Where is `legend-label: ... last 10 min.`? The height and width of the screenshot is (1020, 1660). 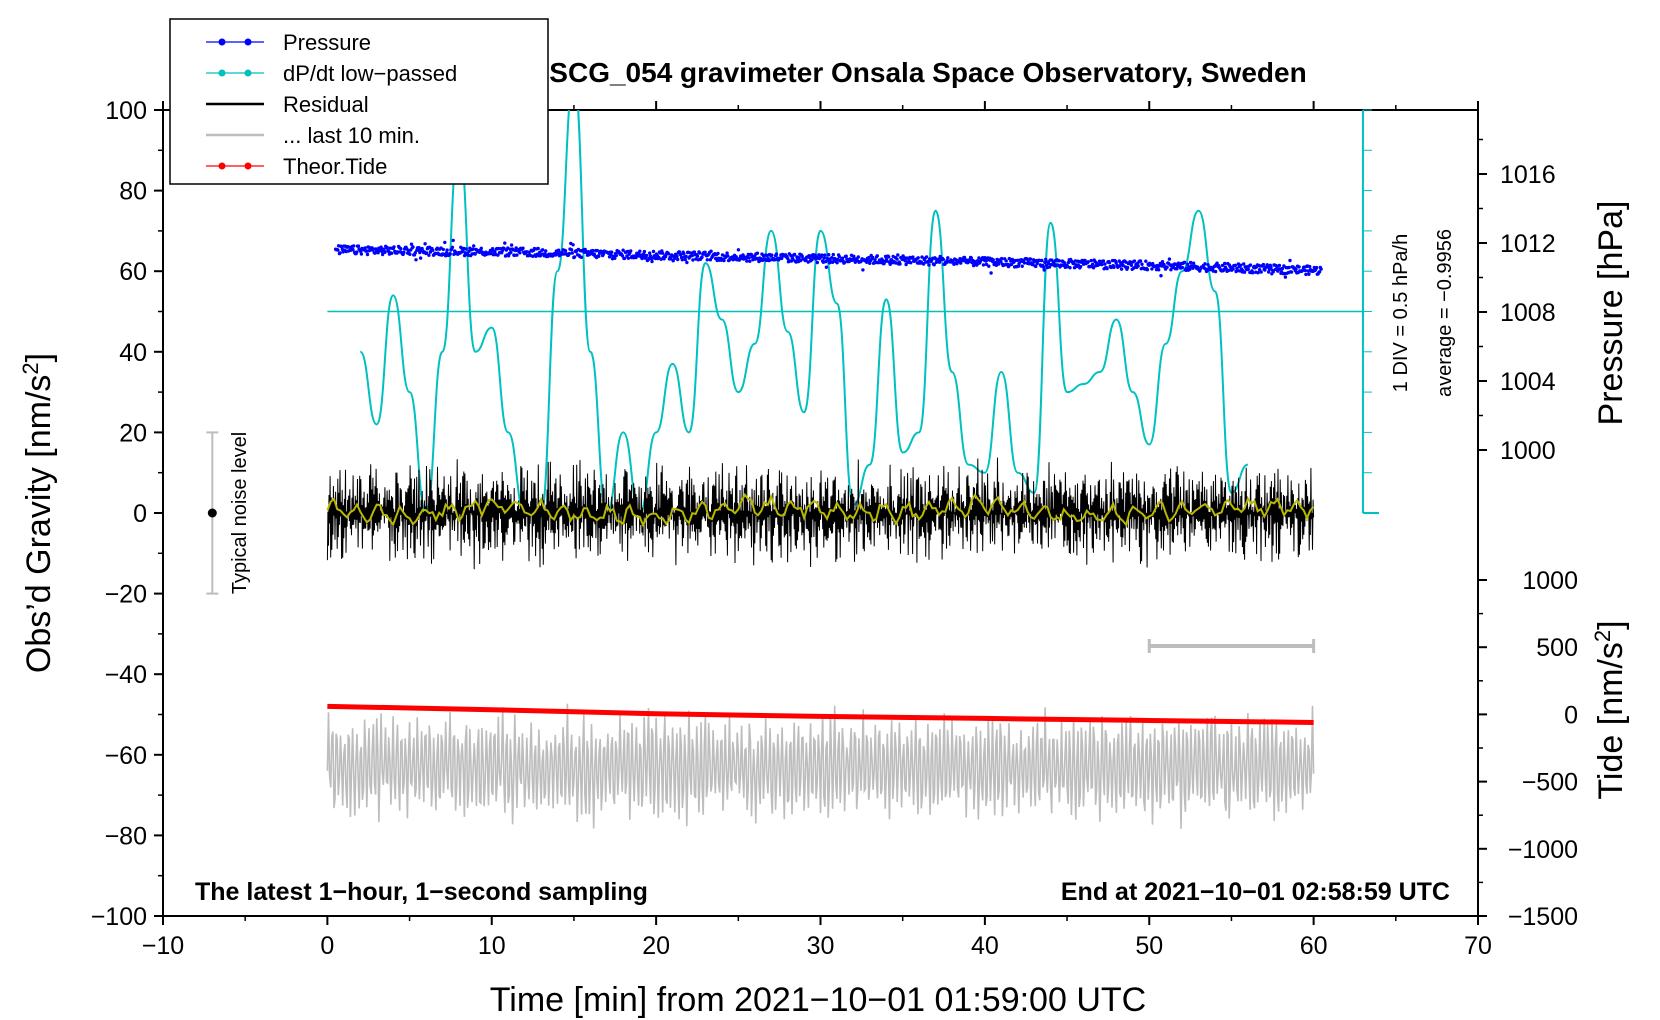
legend-label: ... last 10 min. is located at coordinates (351, 135).